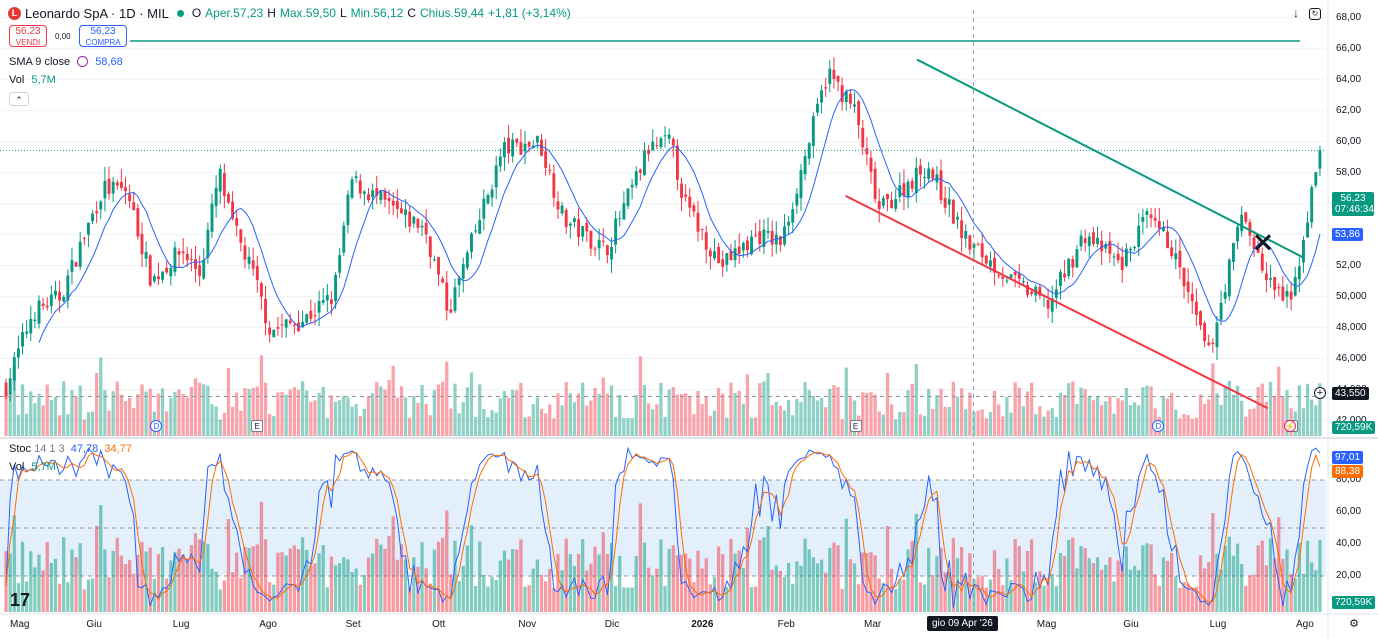 The image size is (1378, 639). What do you see at coordinates (1296, 13) in the screenshot?
I see `arrow-down-icon: ↓` at bounding box center [1296, 13].